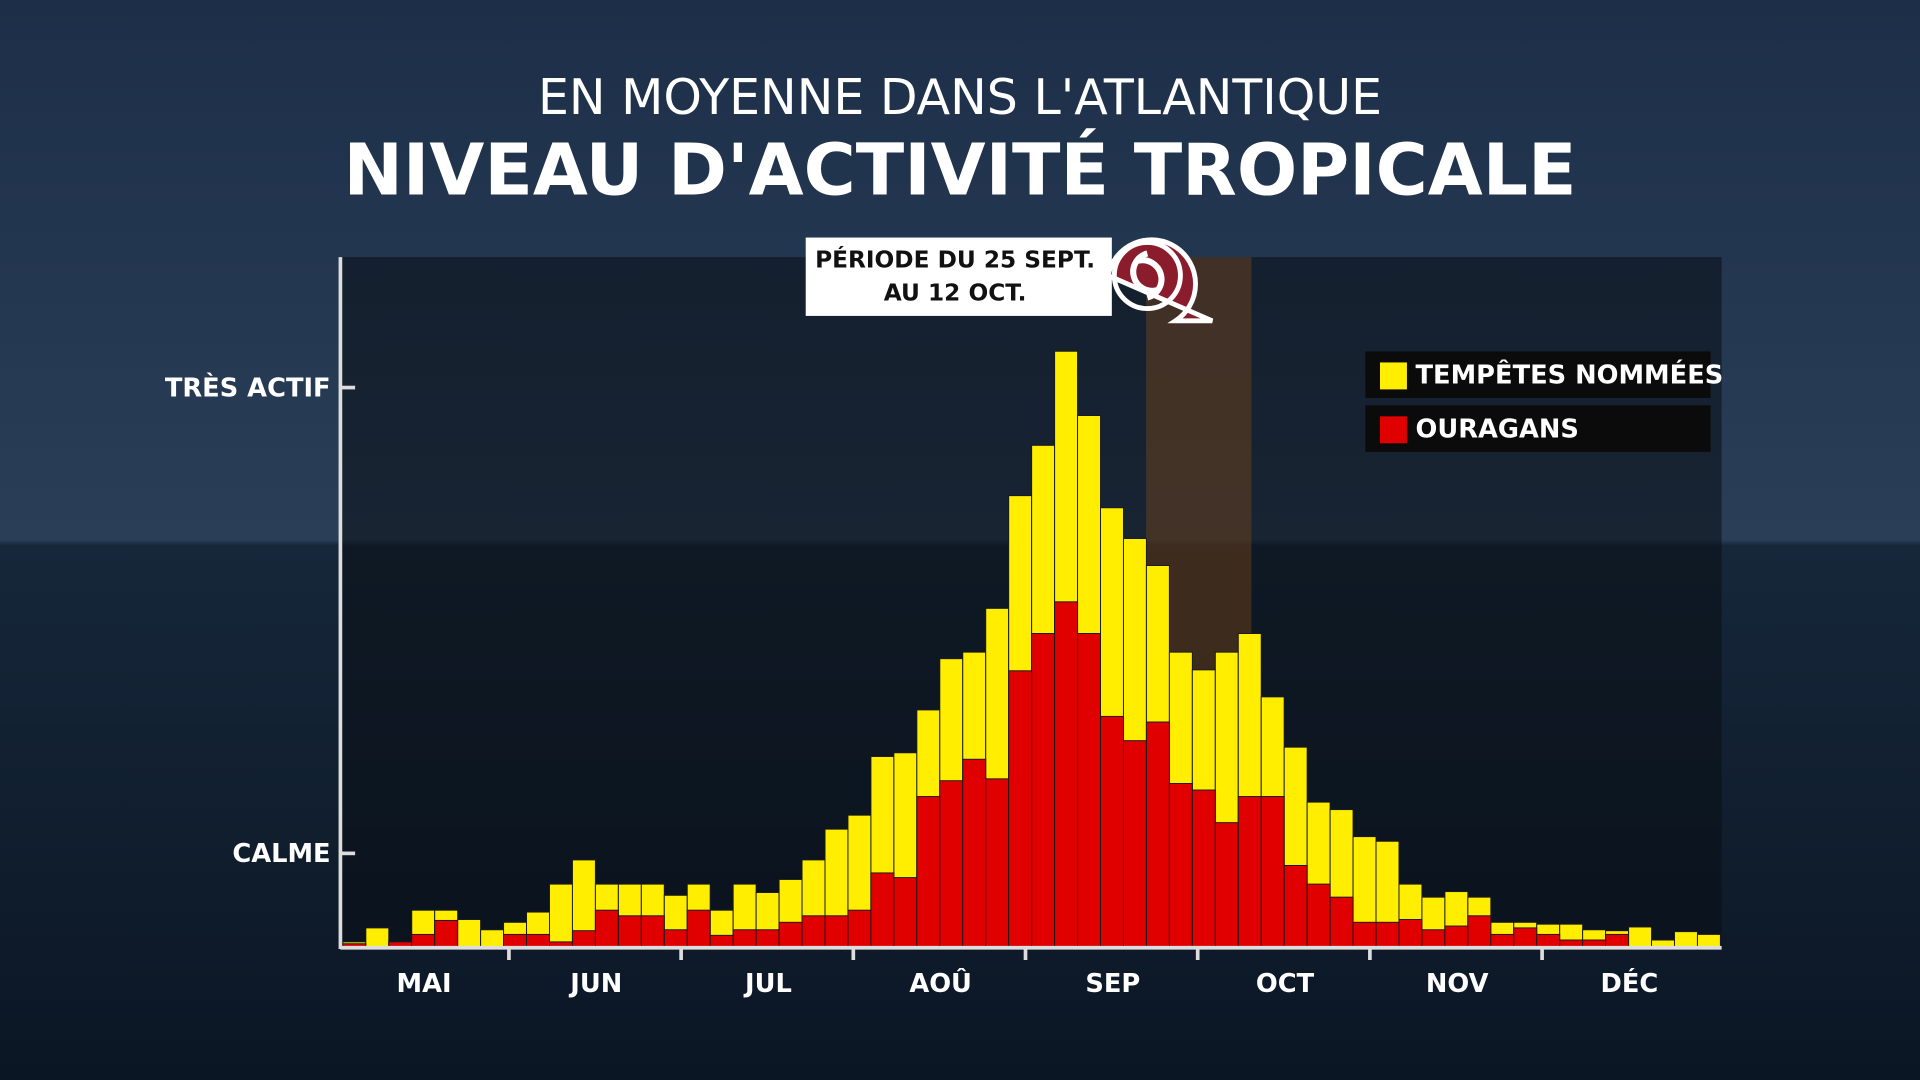  Describe the element at coordinates (958, 276) in the screenshot. I see `annotation-box` at that location.